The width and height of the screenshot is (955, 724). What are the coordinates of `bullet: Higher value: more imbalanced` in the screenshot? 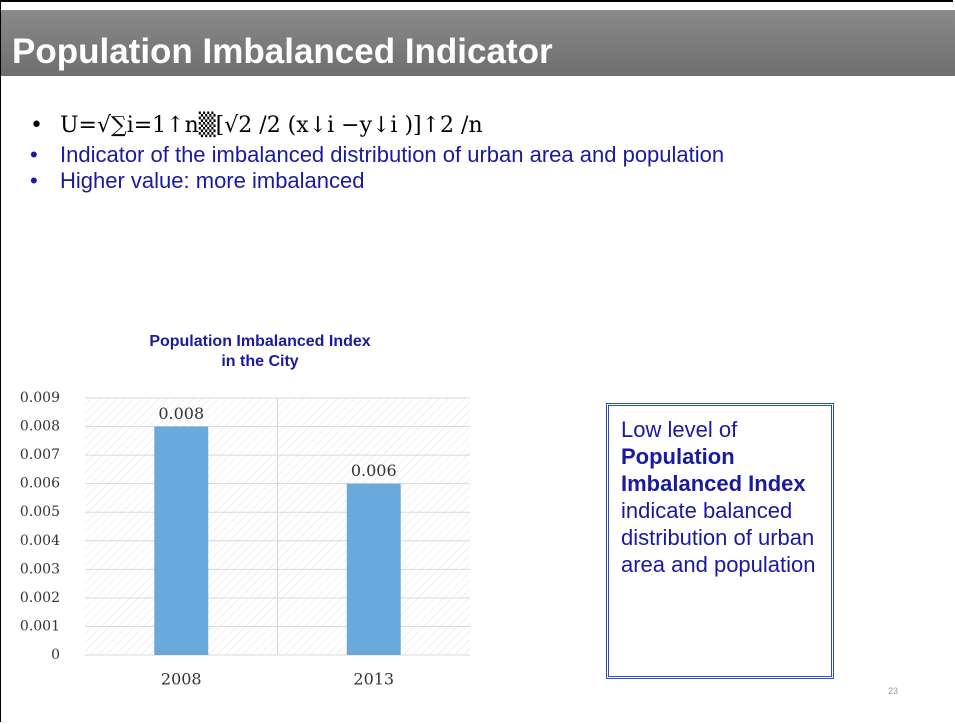 It's located at (377, 181).